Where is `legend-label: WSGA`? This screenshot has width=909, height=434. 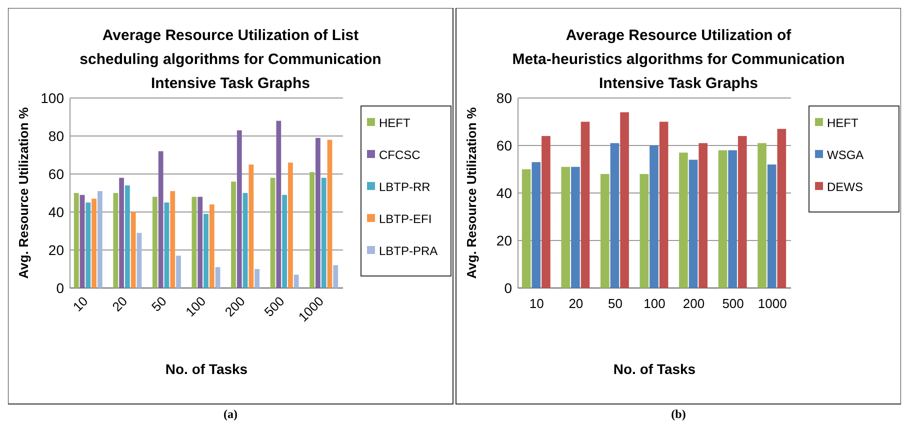 legend-label: WSGA is located at coordinates (845, 155).